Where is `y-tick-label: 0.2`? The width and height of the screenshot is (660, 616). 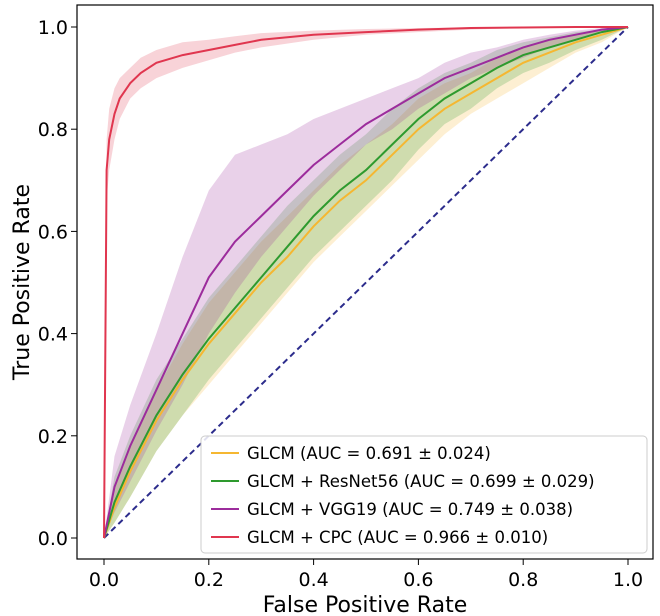
y-tick-label: 0.2 is located at coordinates (53, 437).